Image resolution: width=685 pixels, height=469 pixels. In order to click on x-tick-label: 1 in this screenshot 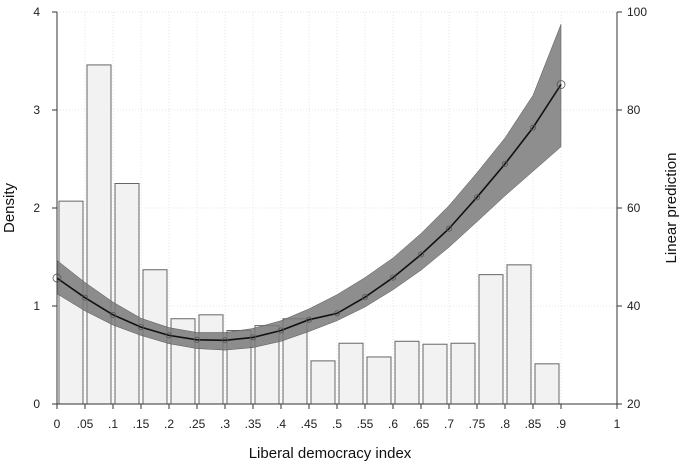, I will do `click(617, 424)`.